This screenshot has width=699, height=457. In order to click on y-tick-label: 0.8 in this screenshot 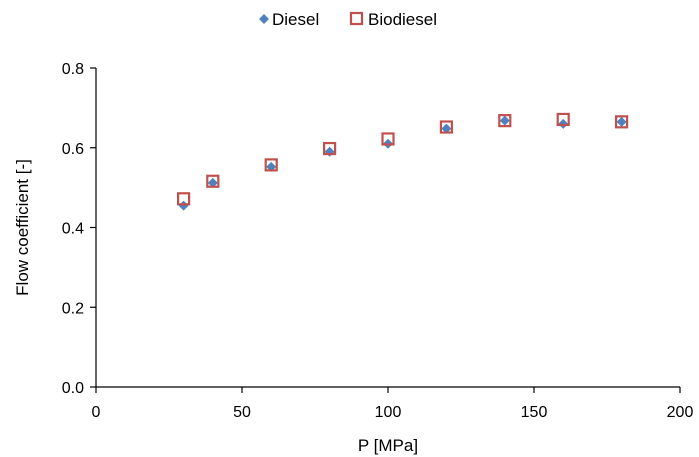, I will do `click(73, 69)`.